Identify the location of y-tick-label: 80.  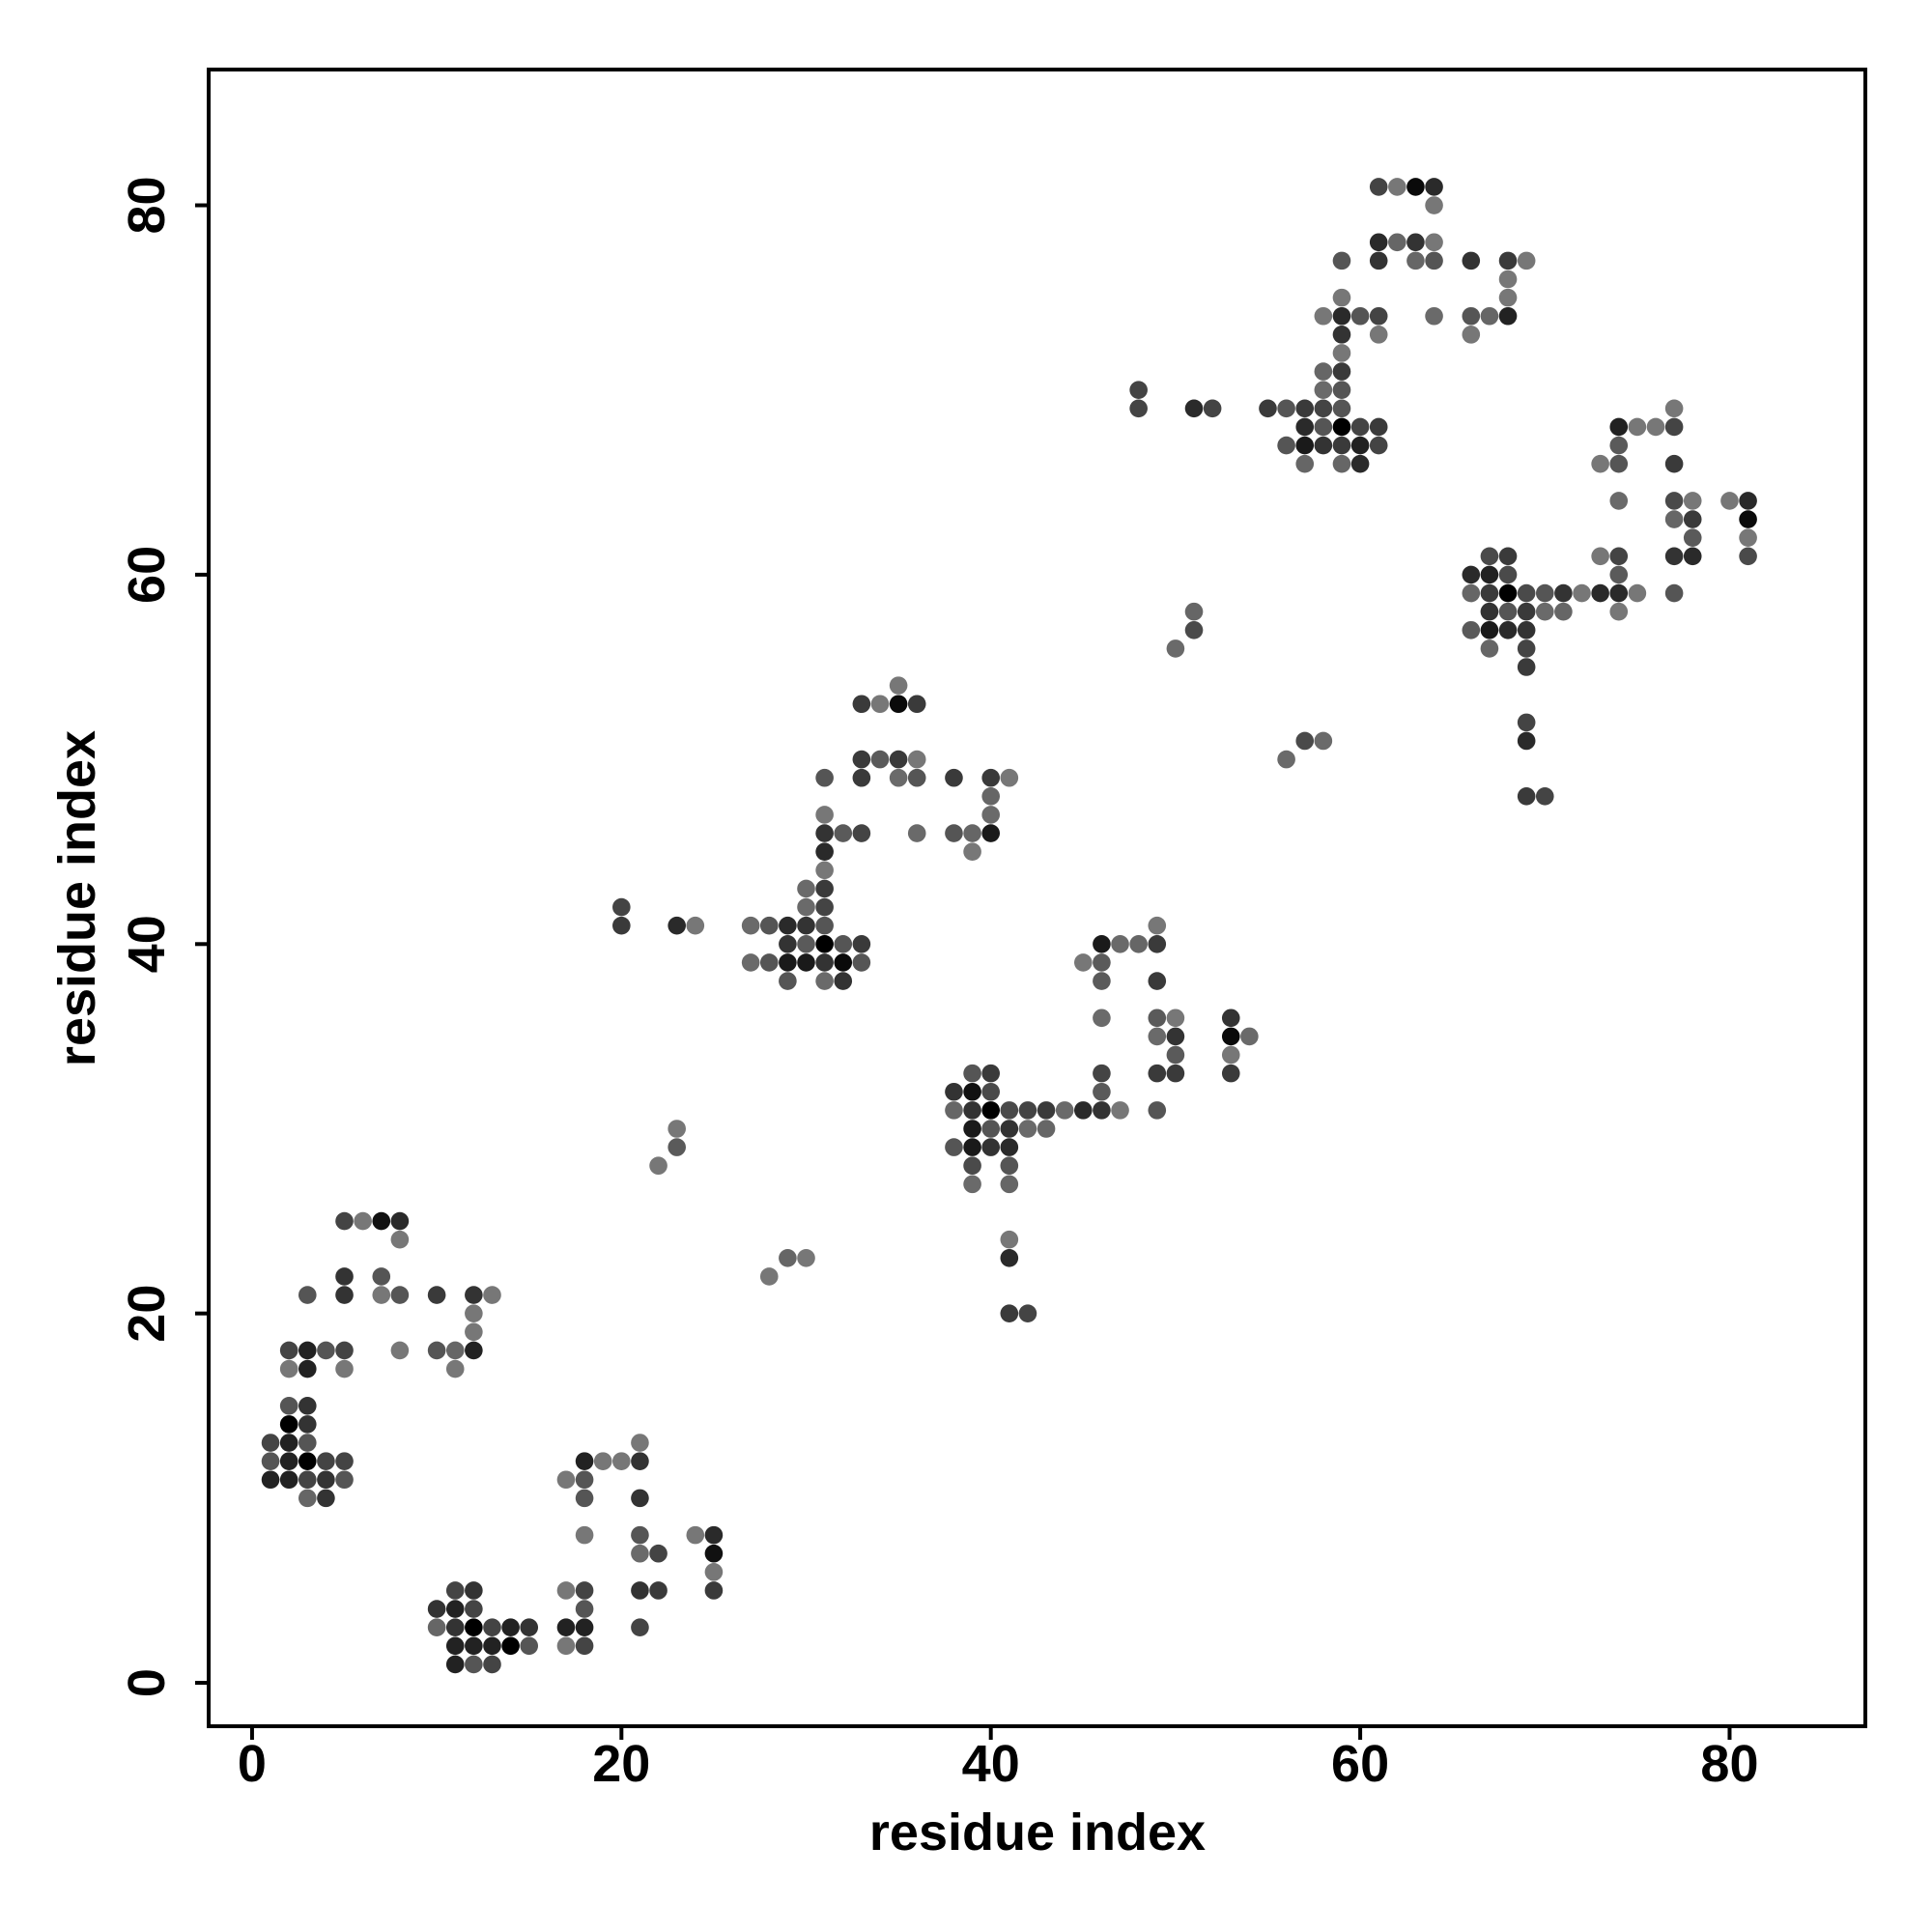
(147, 205).